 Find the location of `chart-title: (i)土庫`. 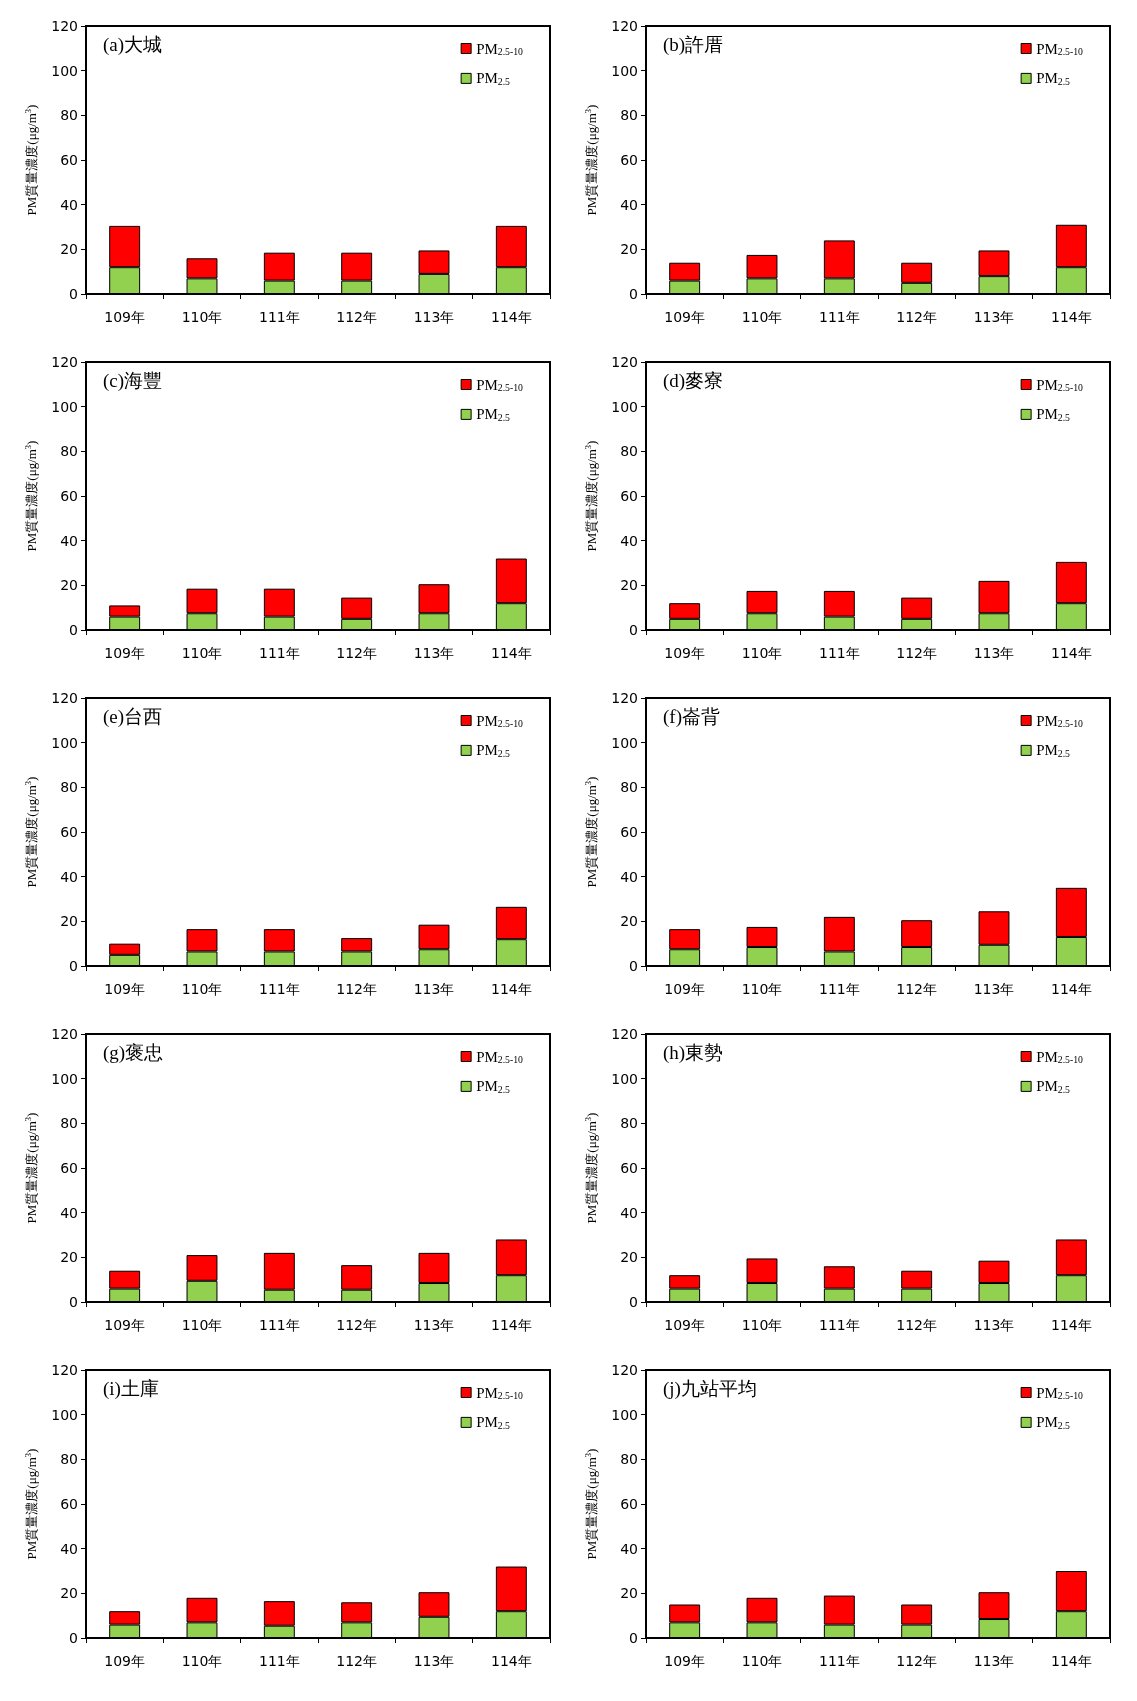

chart-title: (i)土庫 is located at coordinates (131, 1389).